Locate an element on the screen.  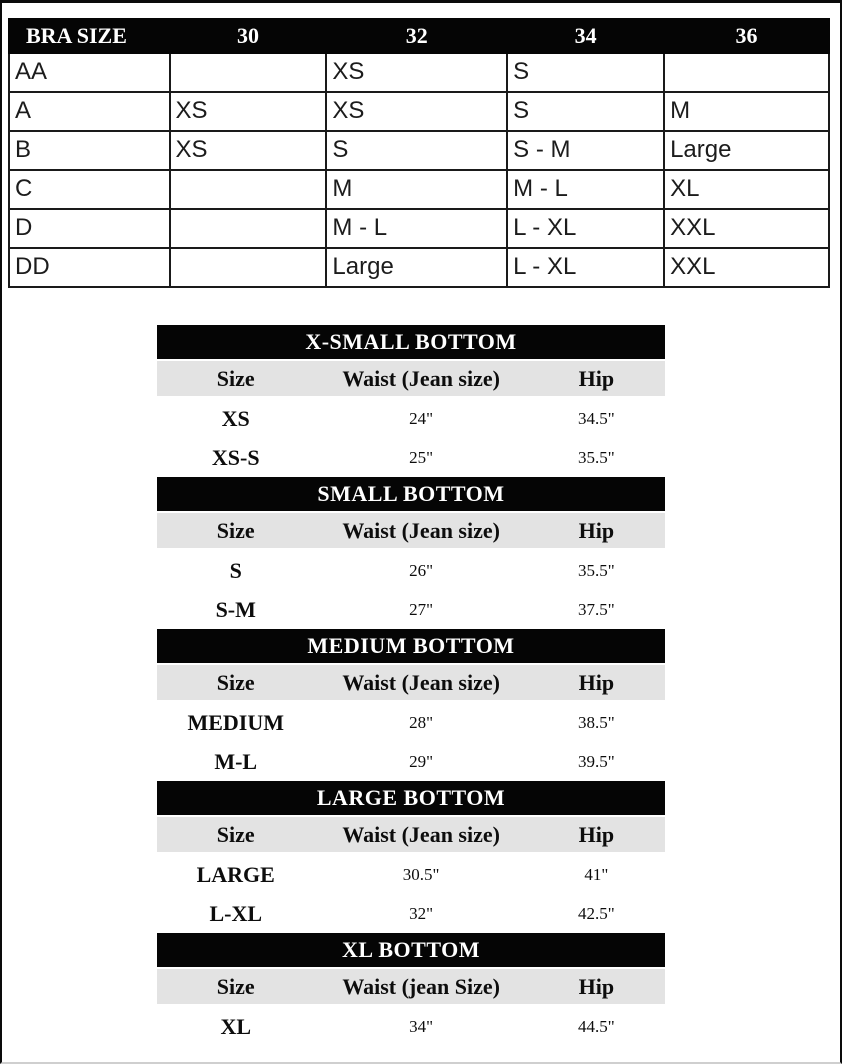
bottom-table-data-row: L-XL 32" 42.5" is located at coordinates (411, 913).